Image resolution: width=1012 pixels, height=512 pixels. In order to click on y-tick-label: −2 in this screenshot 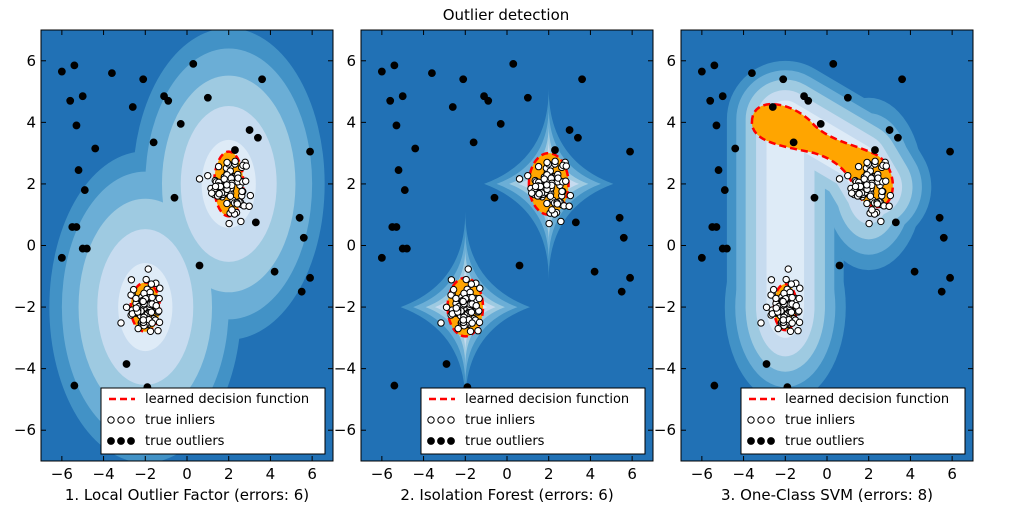, I will do `click(25, 307)`.